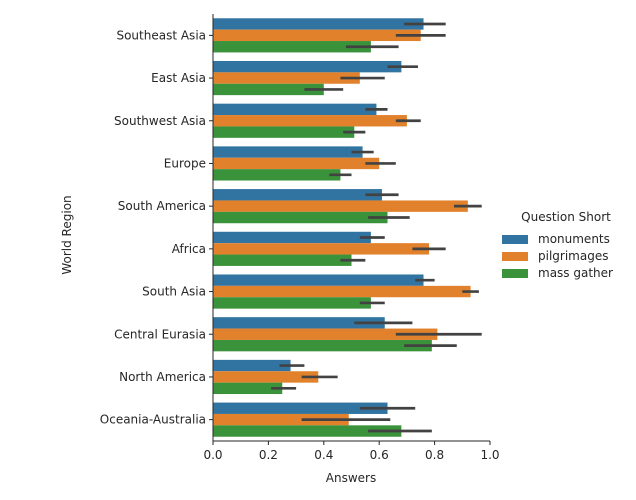 Image resolution: width=636 pixels, height=500 pixels. I want to click on y-tick-label: South Asia, so click(174, 292).